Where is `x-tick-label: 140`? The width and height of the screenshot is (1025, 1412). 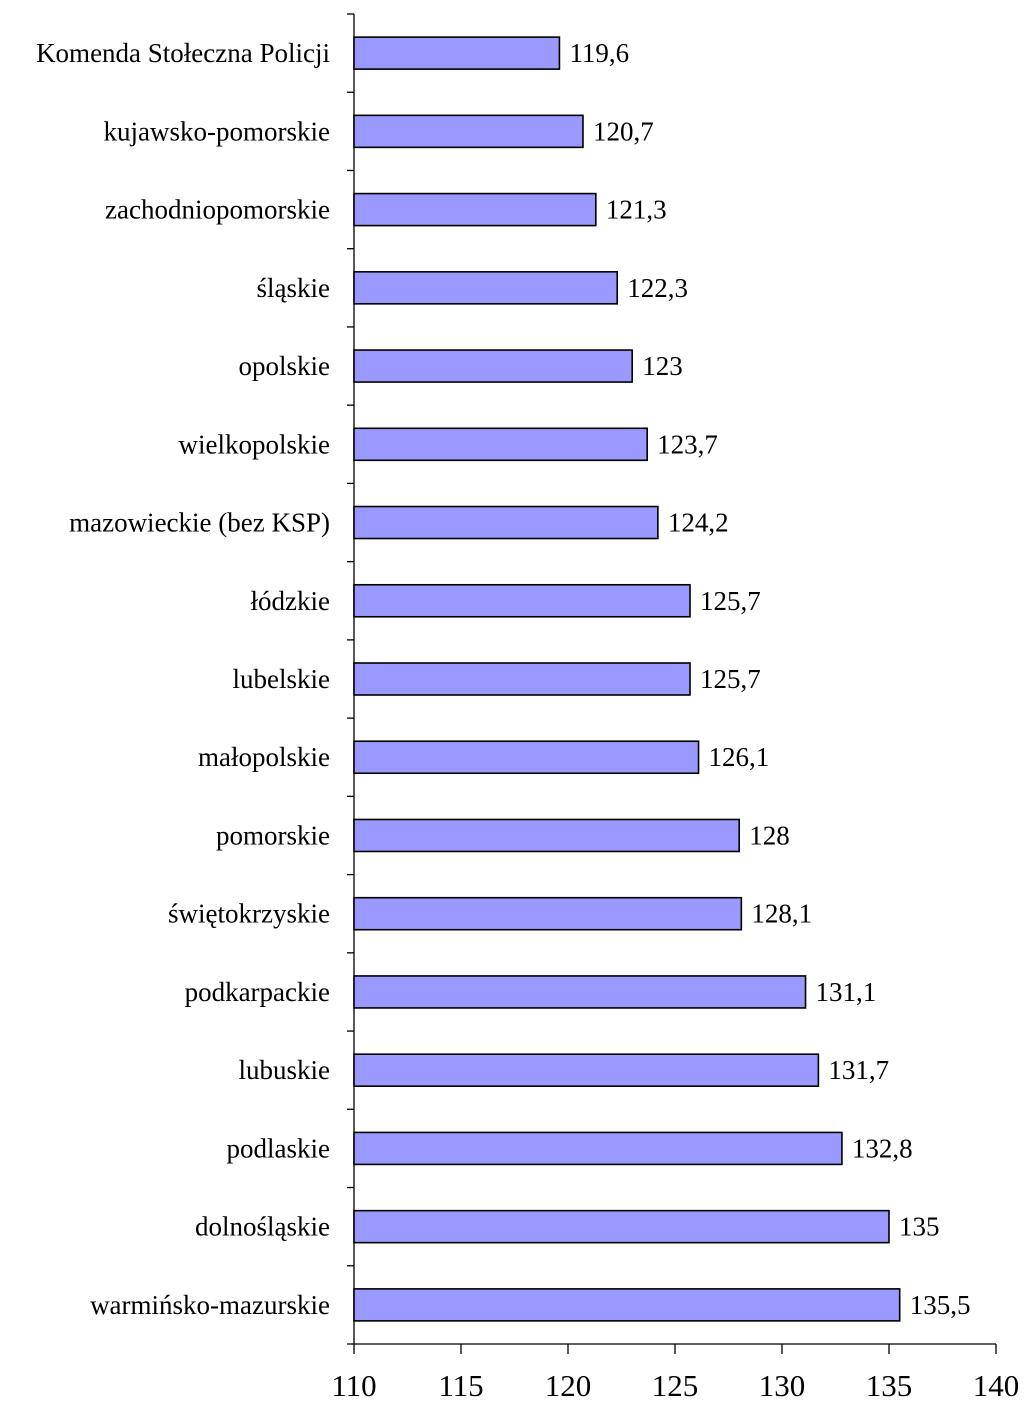
x-tick-label: 140 is located at coordinates (996, 1385).